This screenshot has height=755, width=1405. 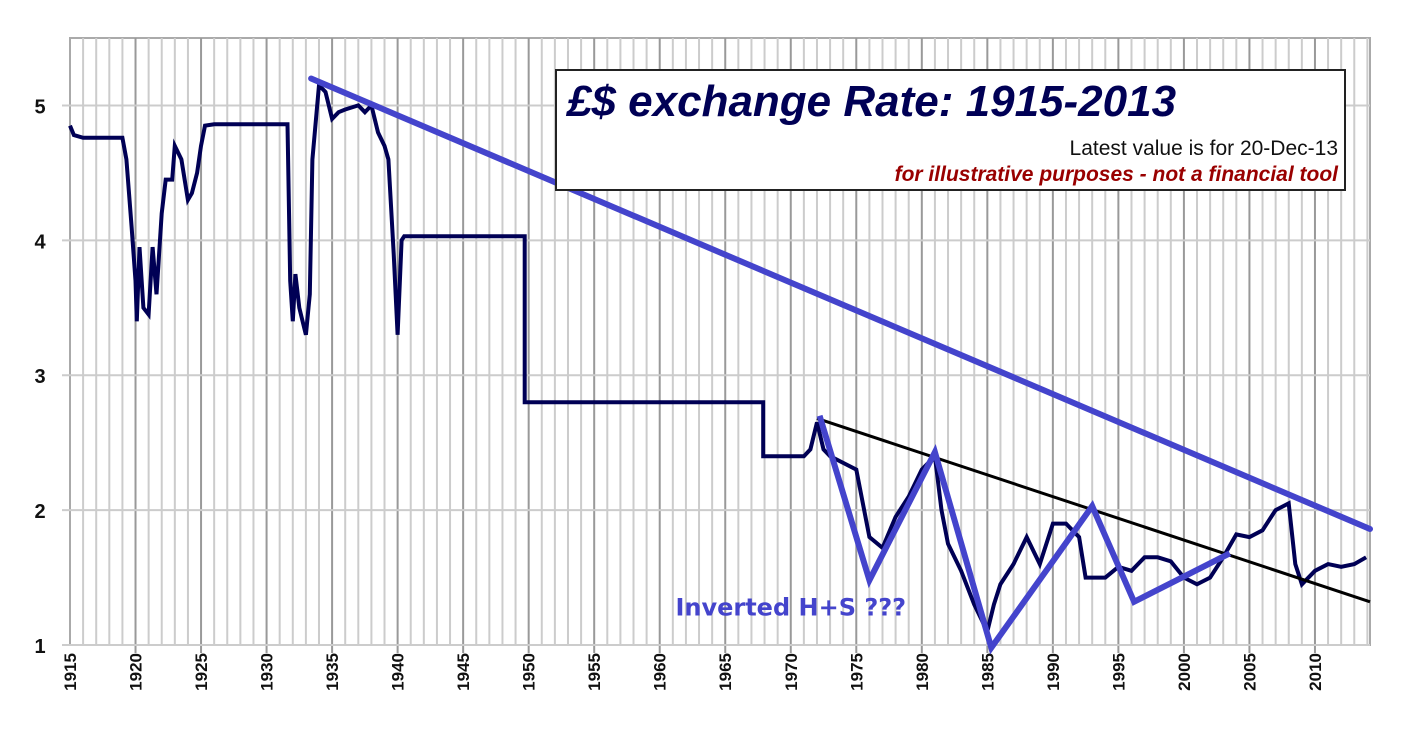 I want to click on y-tick-label: 5, so click(x=39, y=107).